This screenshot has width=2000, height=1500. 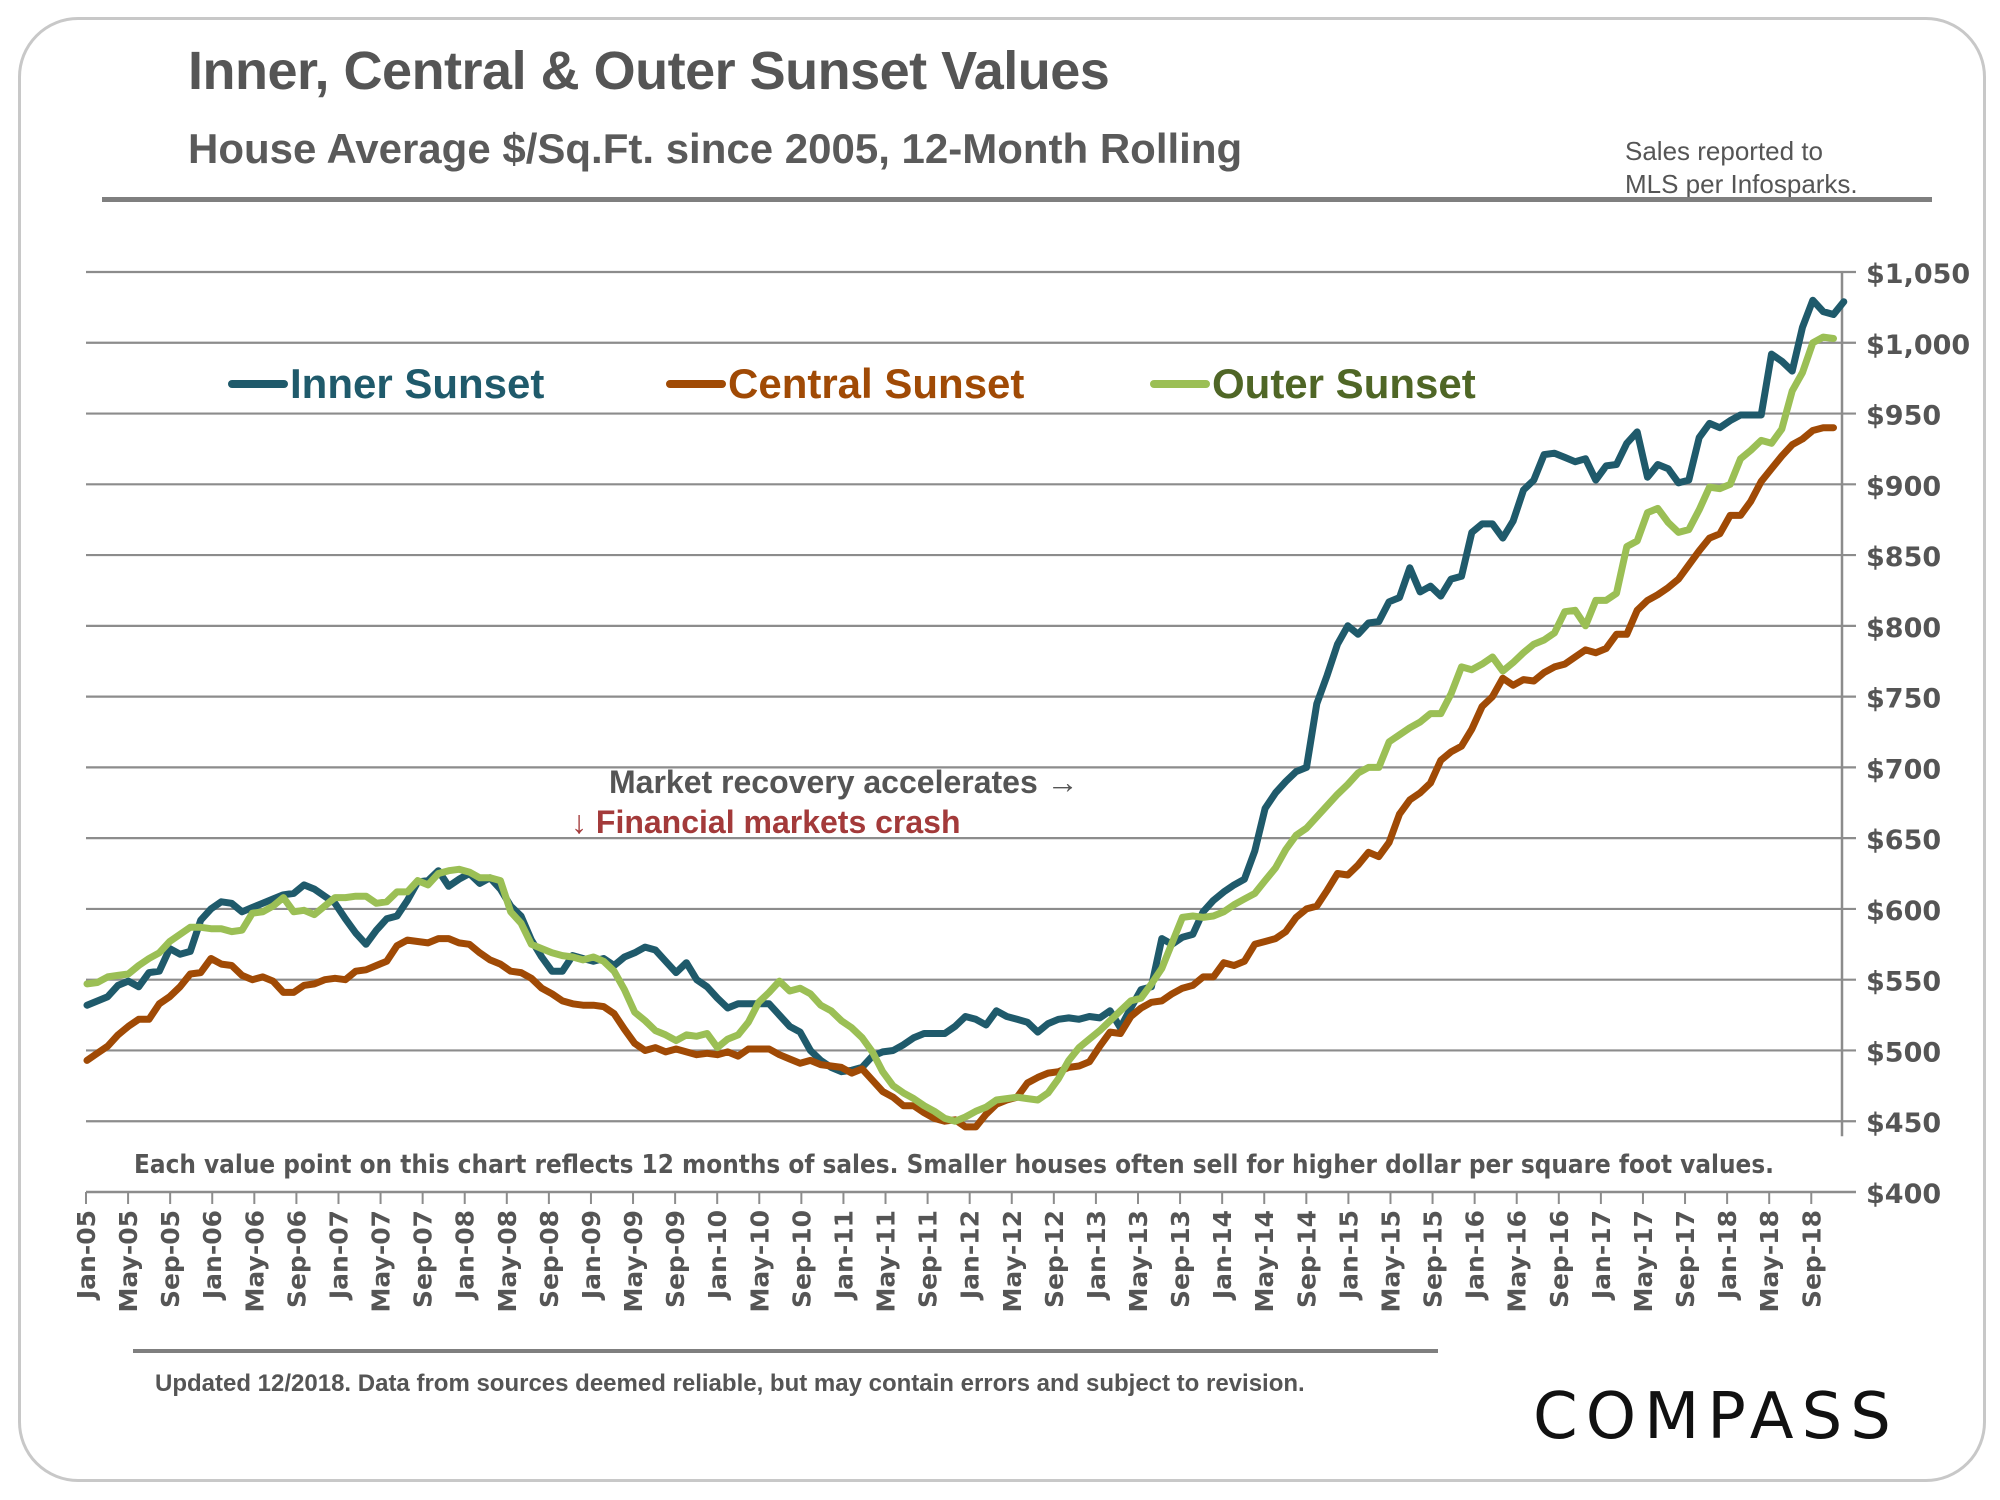 What do you see at coordinates (254, 1261) in the screenshot?
I see `x-tick-label: May-06` at bounding box center [254, 1261].